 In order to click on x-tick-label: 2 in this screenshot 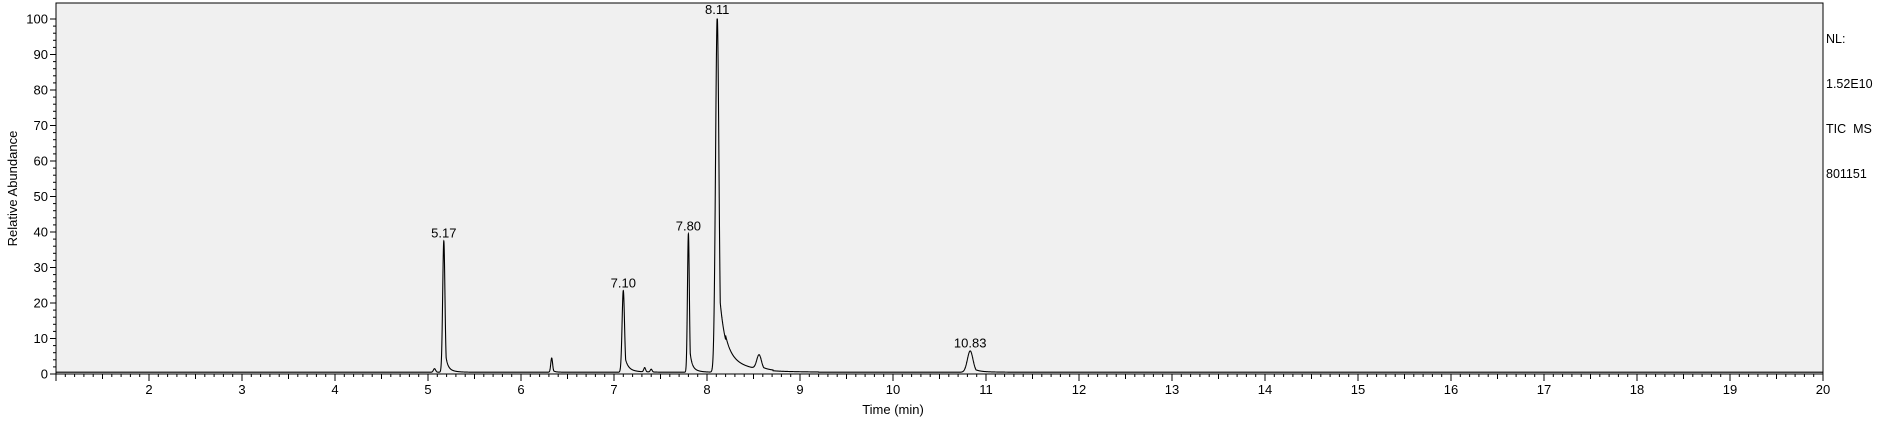, I will do `click(148, 389)`.